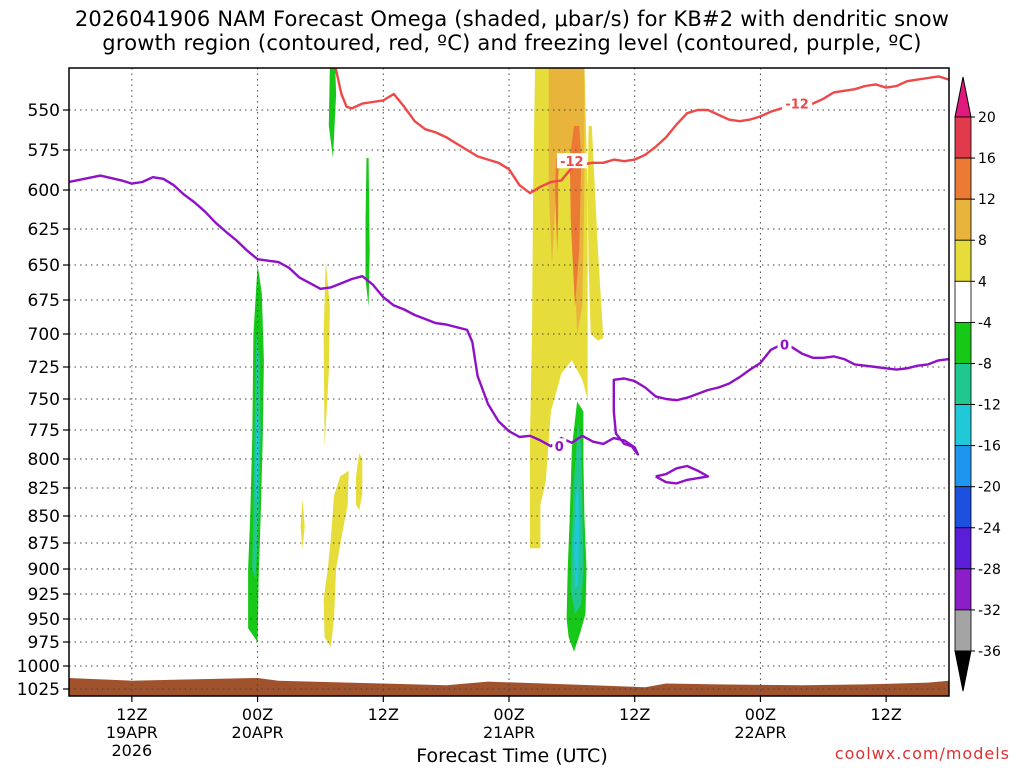  What do you see at coordinates (682, 275) in the screenshot?
I see `contour-labels: -12 -12 0 0` at bounding box center [682, 275].